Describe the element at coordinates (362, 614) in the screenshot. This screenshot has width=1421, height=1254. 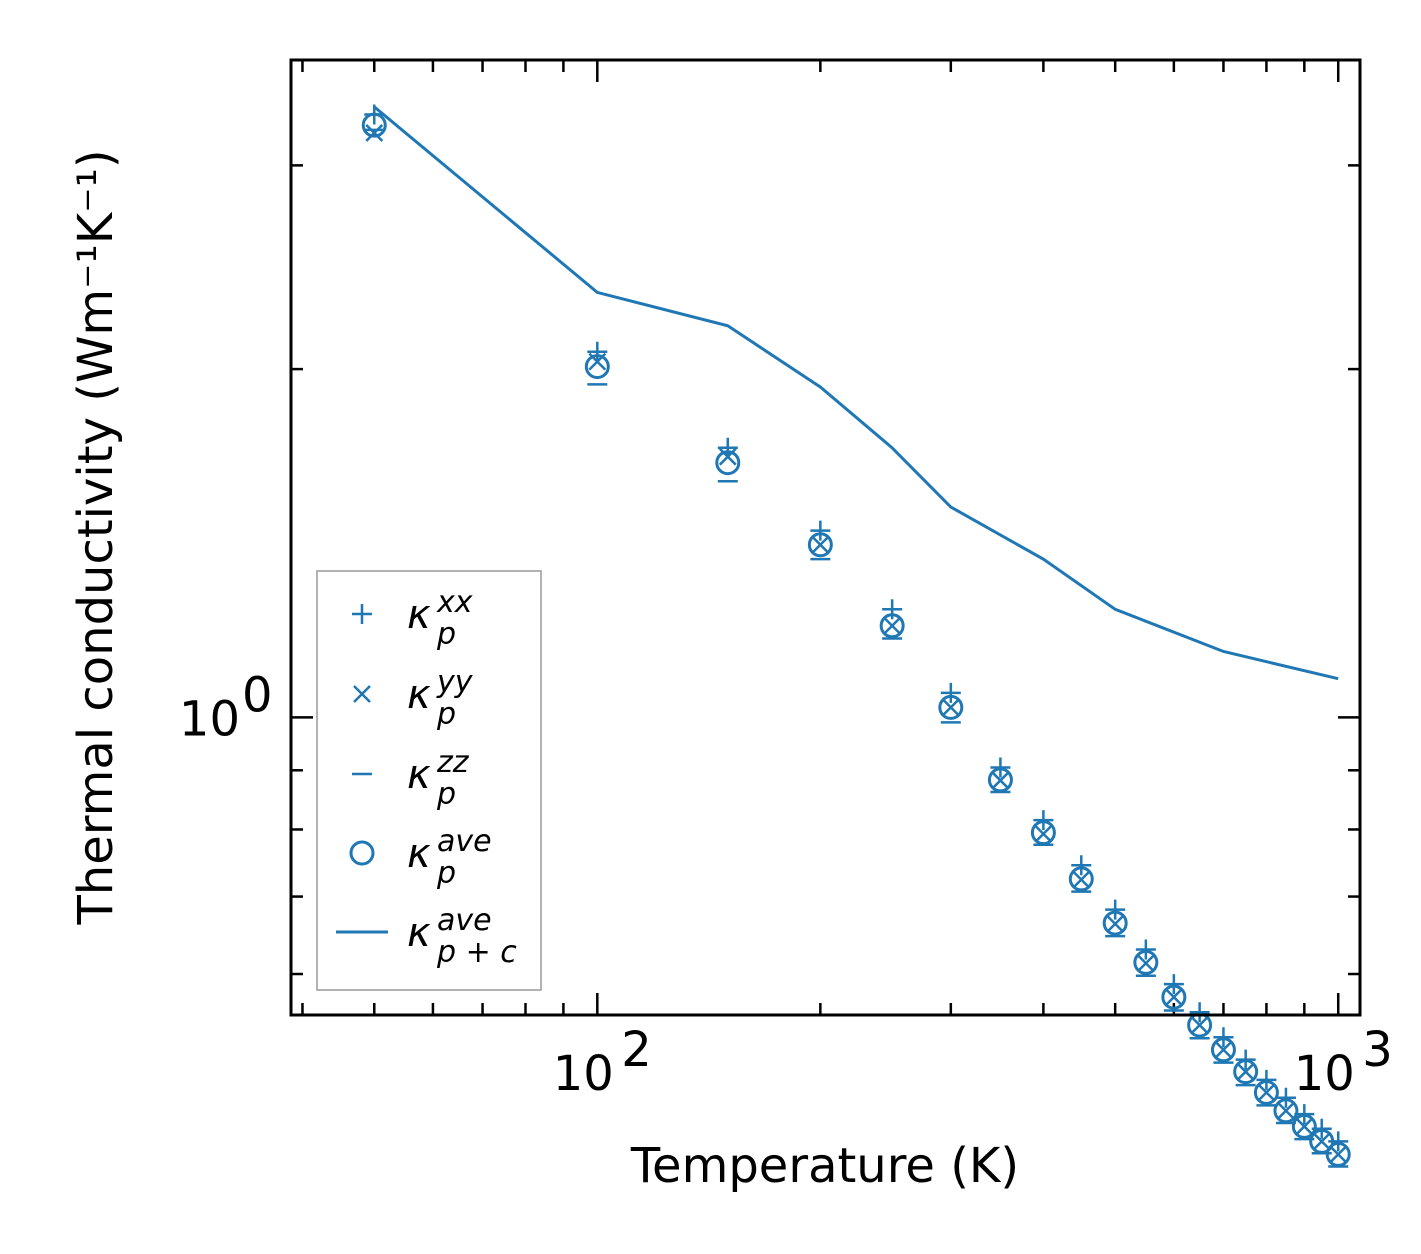
I see `legend-marker-plus` at that location.